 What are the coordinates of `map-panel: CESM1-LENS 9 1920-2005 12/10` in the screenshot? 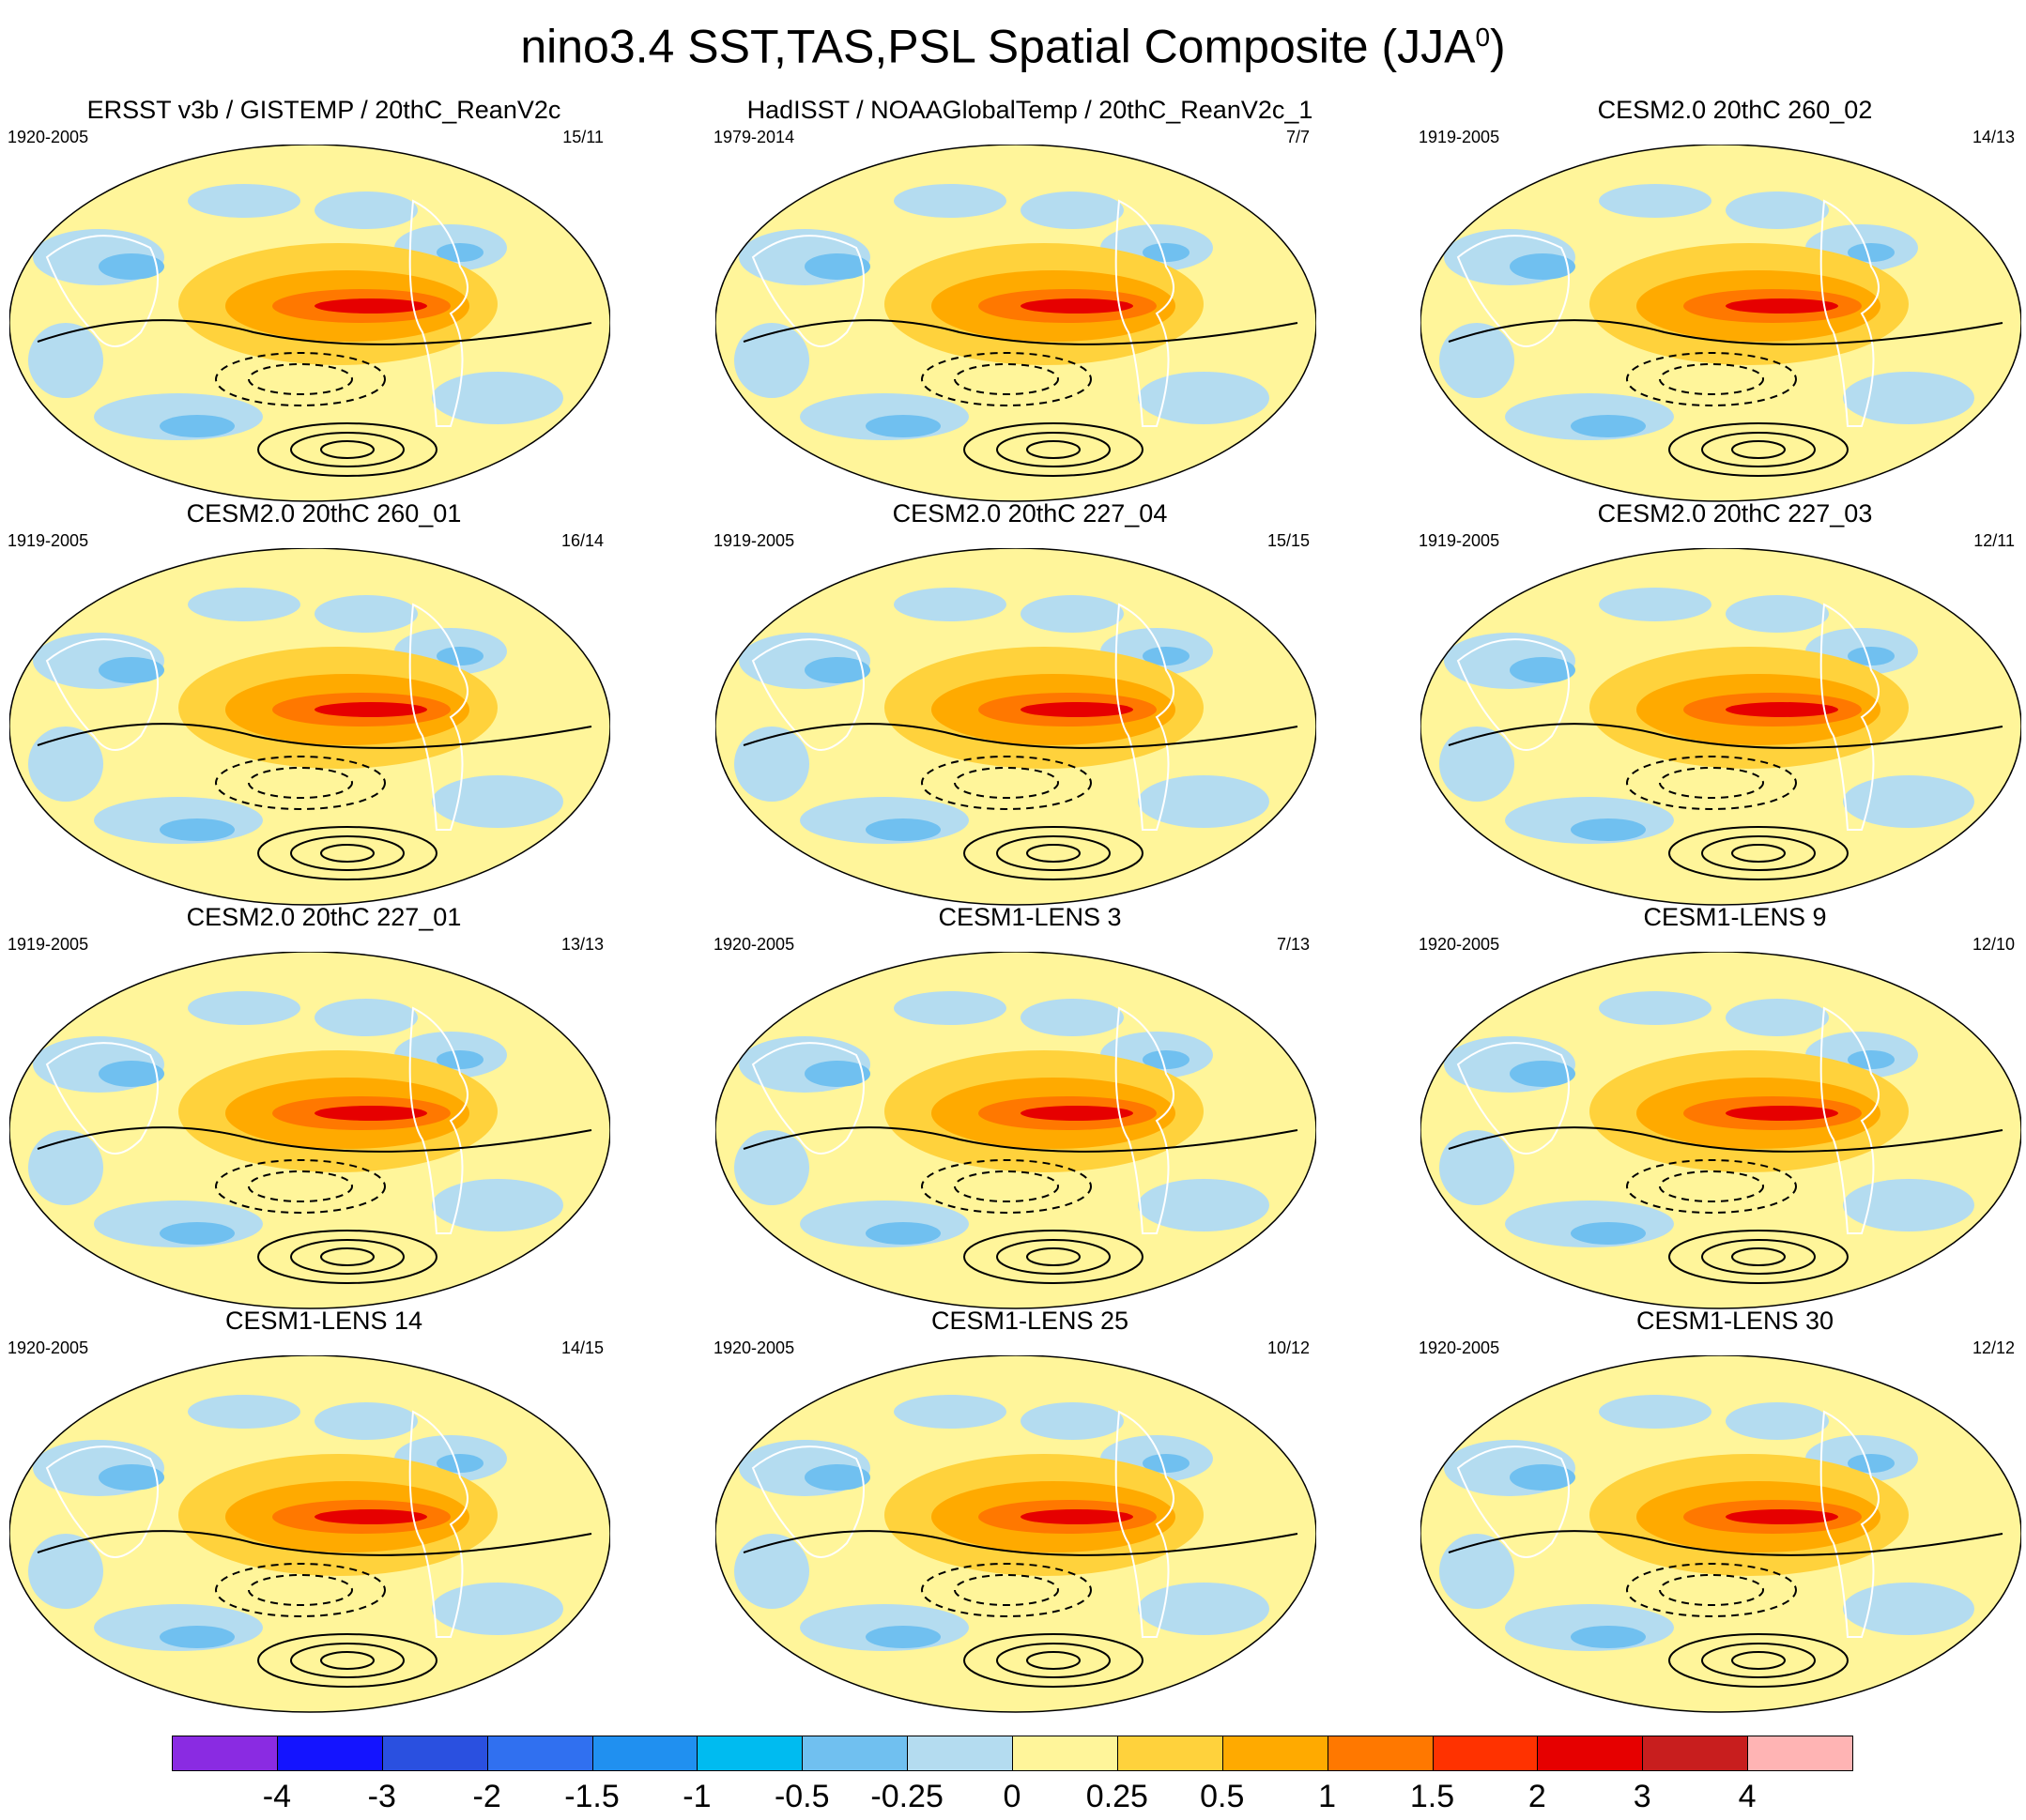 It's located at (1718, 1107).